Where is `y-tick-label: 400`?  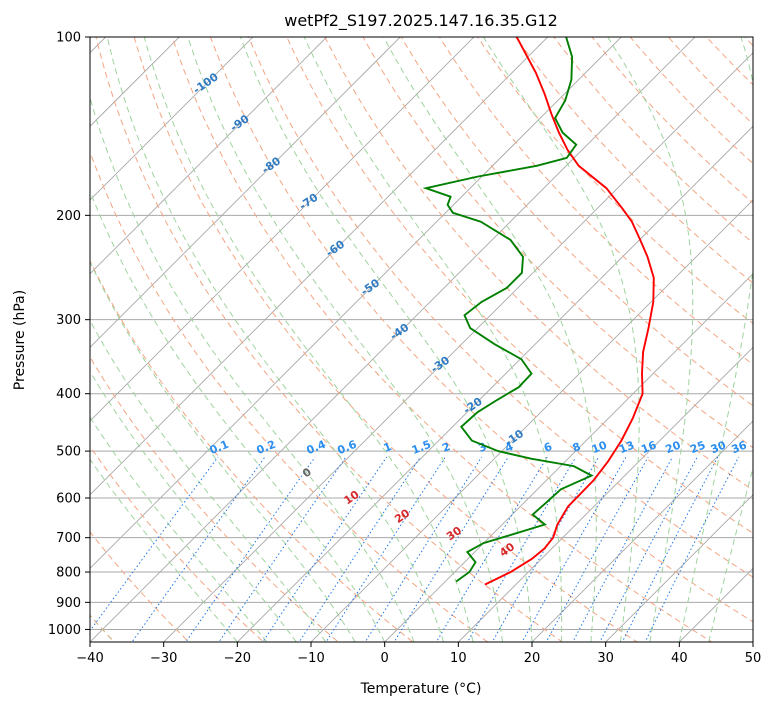
y-tick-label: 400 is located at coordinates (68, 394).